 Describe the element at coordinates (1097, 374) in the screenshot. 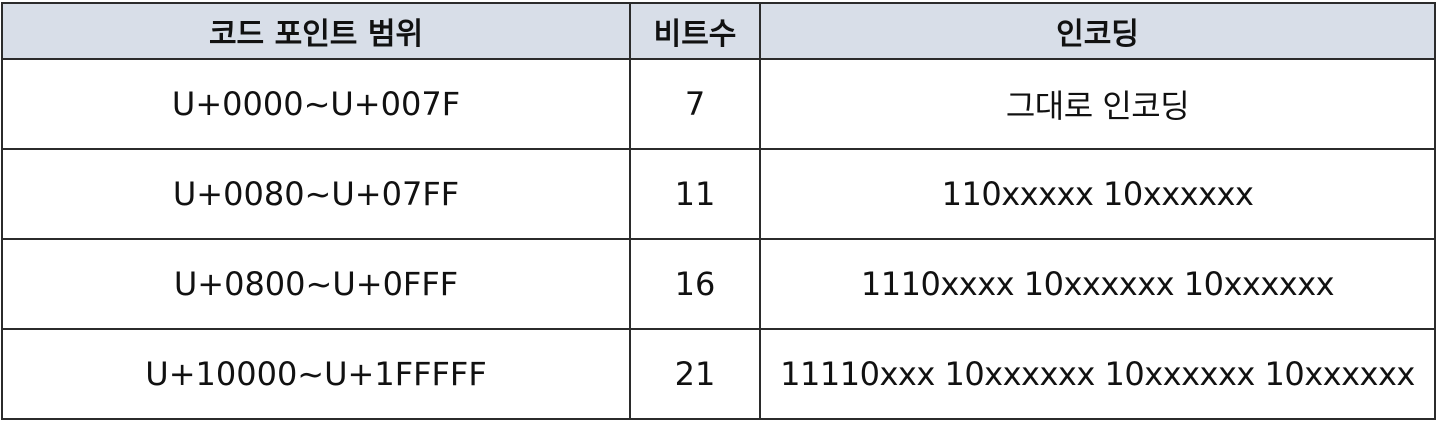

I see `encoding-cell: 11110xxx 10xxxxxx 10xxxxxx 10xxxxxx` at that location.